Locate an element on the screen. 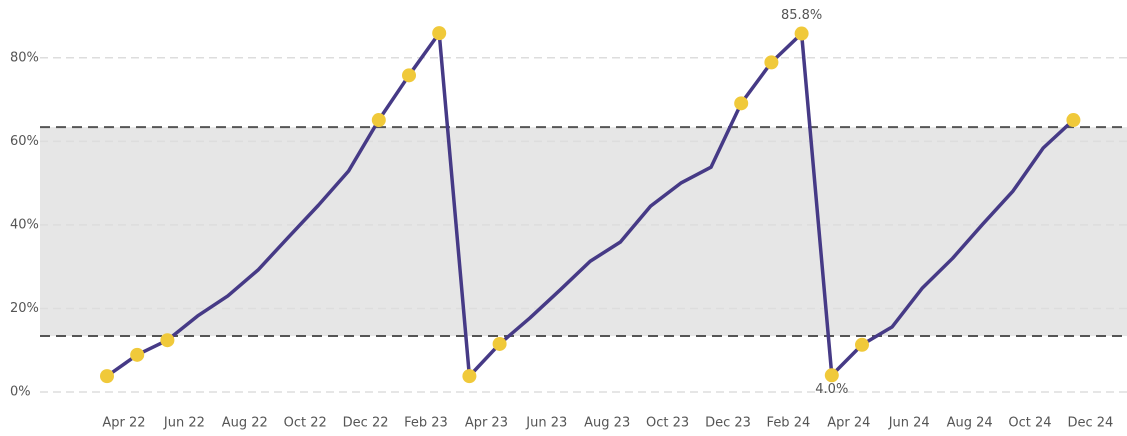  x-tick-label: Oct 22 is located at coordinates (305, 423).